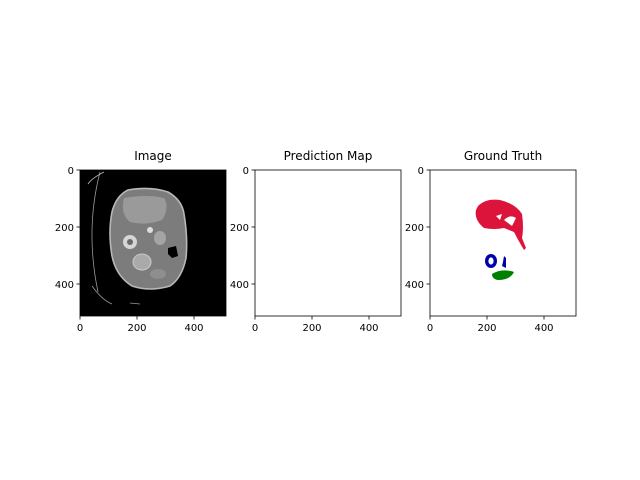  I want to click on panel-title-prediction-map: Prediction Map, so click(328, 156).